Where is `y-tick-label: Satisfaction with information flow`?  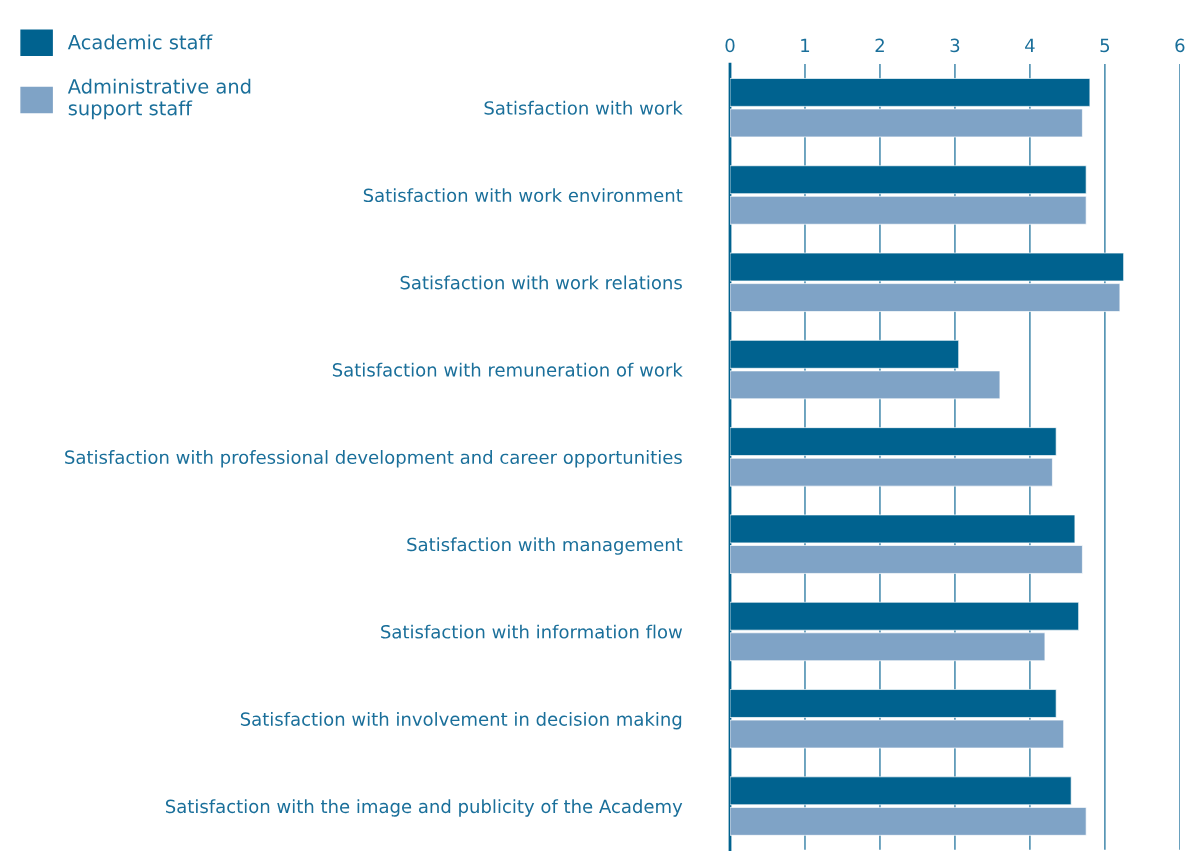
y-tick-label: Satisfaction with information flow is located at coordinates (532, 631).